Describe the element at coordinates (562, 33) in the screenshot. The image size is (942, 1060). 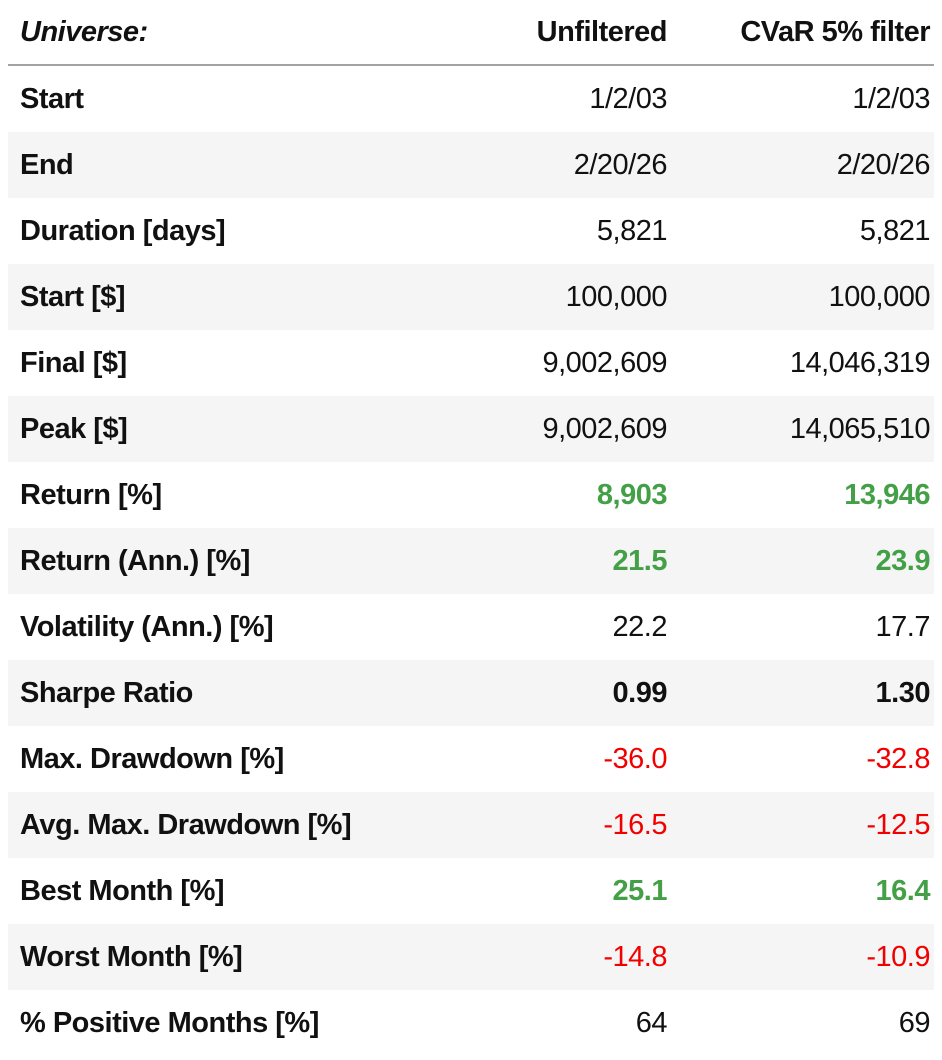
I see `column-header-unfiltered: Unfiltered` at that location.